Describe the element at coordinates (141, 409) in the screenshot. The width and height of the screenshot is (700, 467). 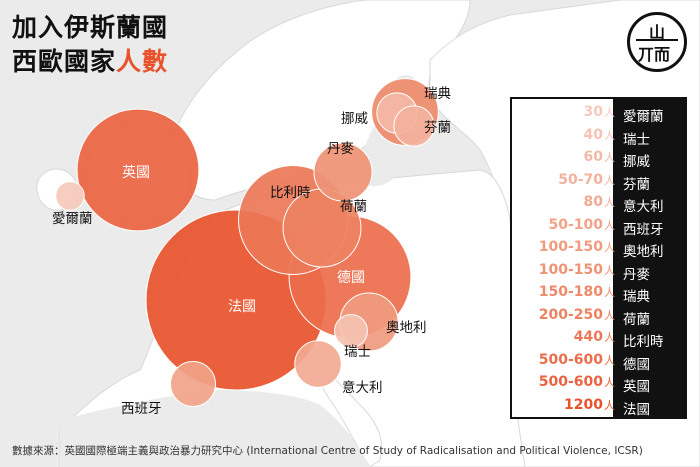
I see `map-label-5: 西班牙` at that location.